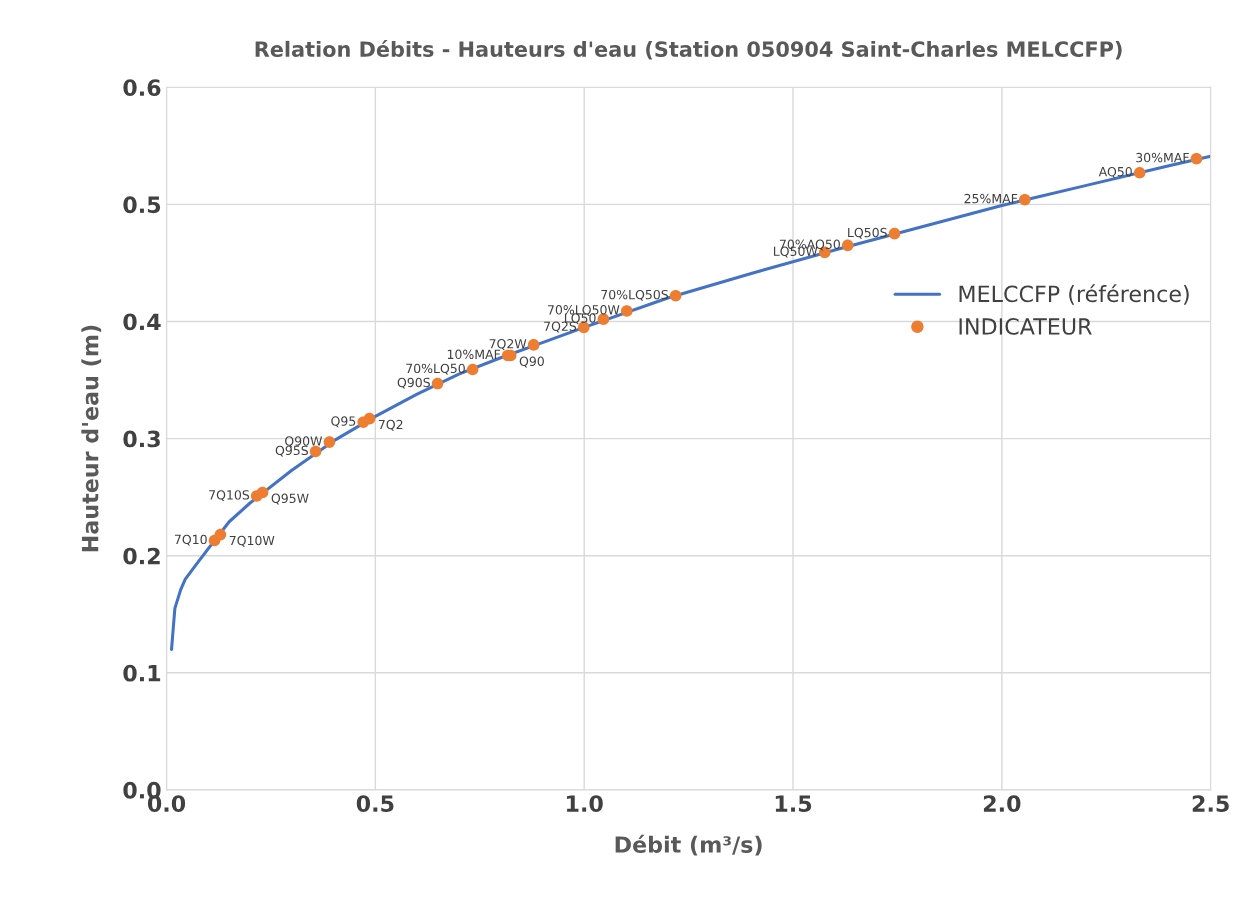  What do you see at coordinates (1025, 326) in the screenshot?
I see `legend-label: INDICATEUR` at bounding box center [1025, 326].